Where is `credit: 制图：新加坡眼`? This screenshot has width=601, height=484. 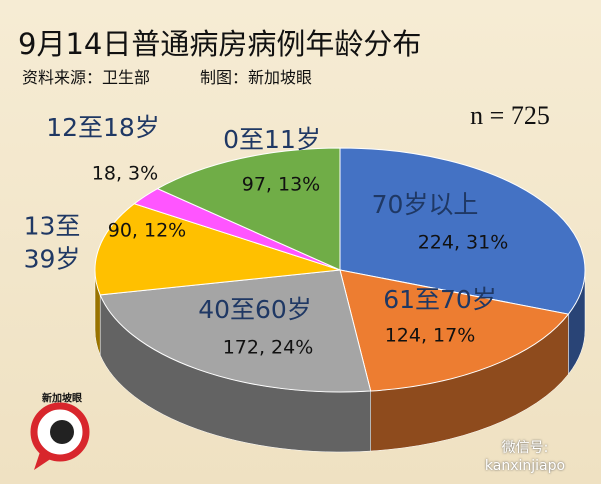
credit: 制图：新加坡眼 is located at coordinates (256, 77).